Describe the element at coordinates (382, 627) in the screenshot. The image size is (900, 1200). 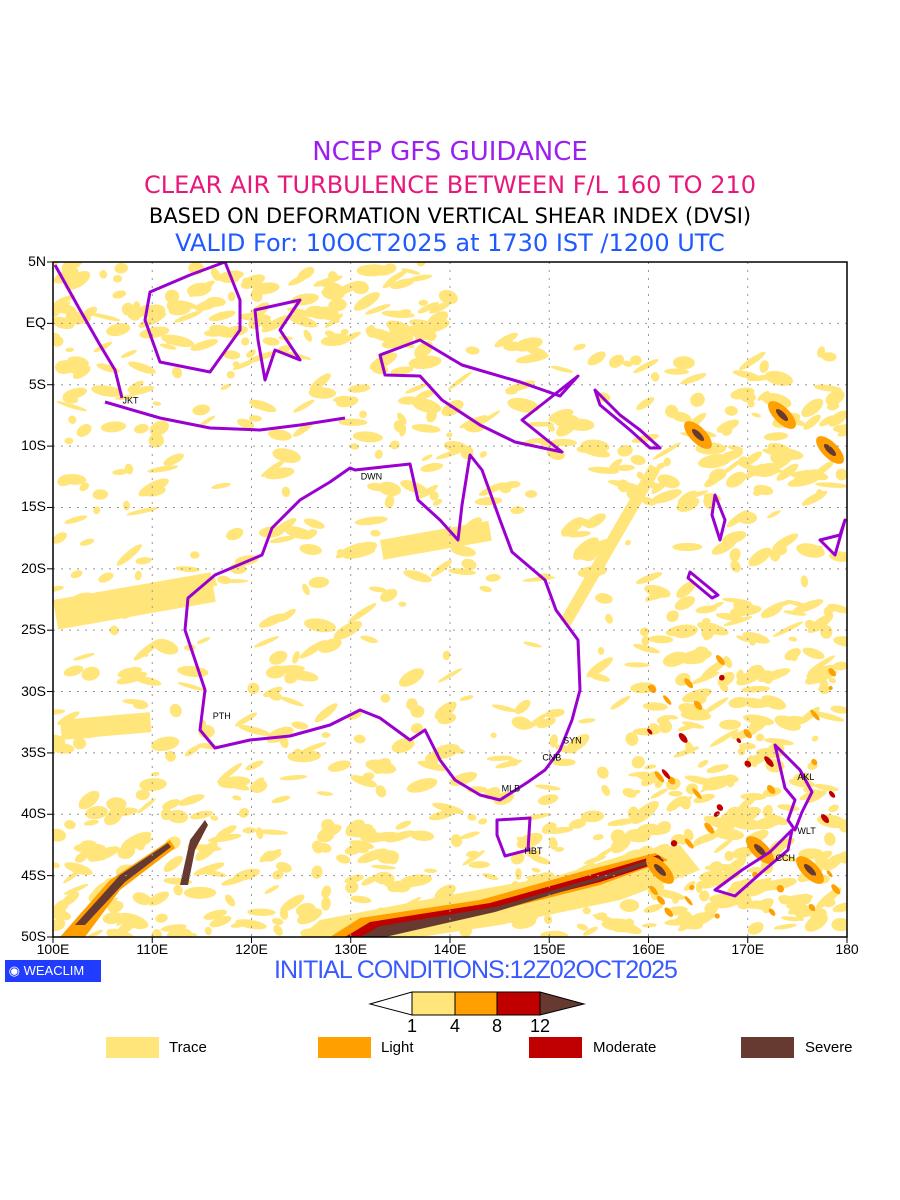
I see `australia-coast` at that location.